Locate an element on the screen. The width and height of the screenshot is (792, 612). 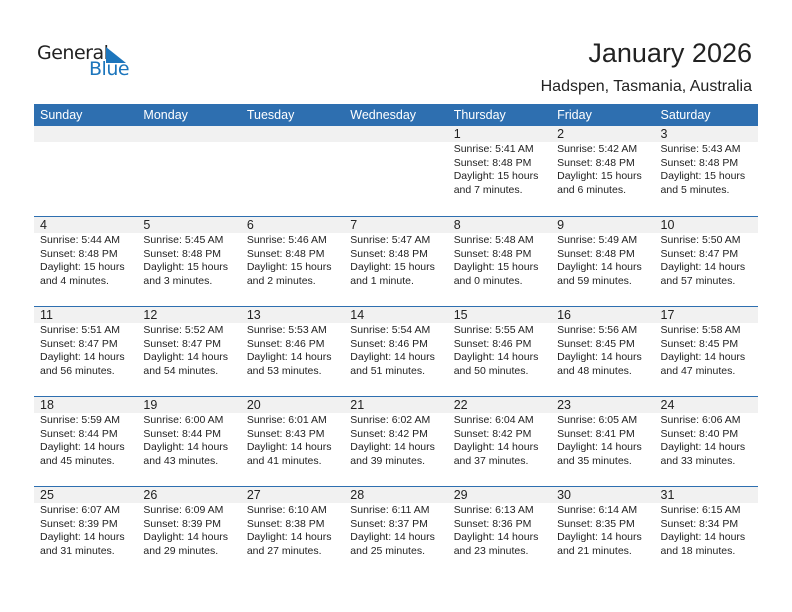
day-number: 7 is located at coordinates (354, 225).